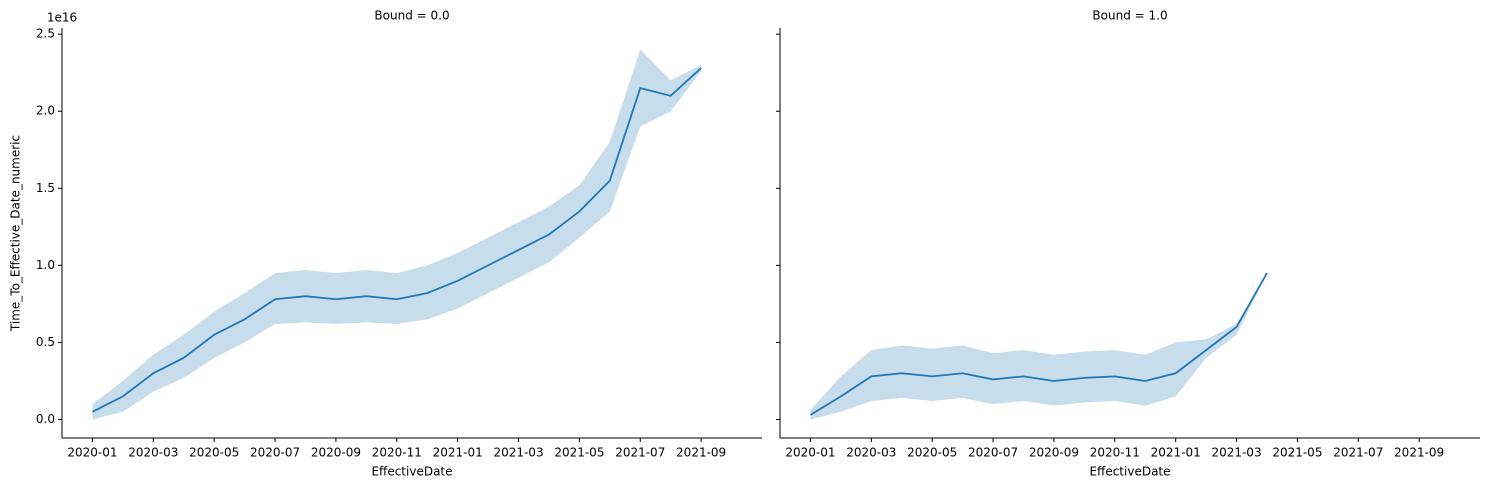 Image resolution: width=1490 pixels, height=489 pixels. Describe the element at coordinates (62, 18) in the screenshot. I see `y-offset: 1e16` at that location.